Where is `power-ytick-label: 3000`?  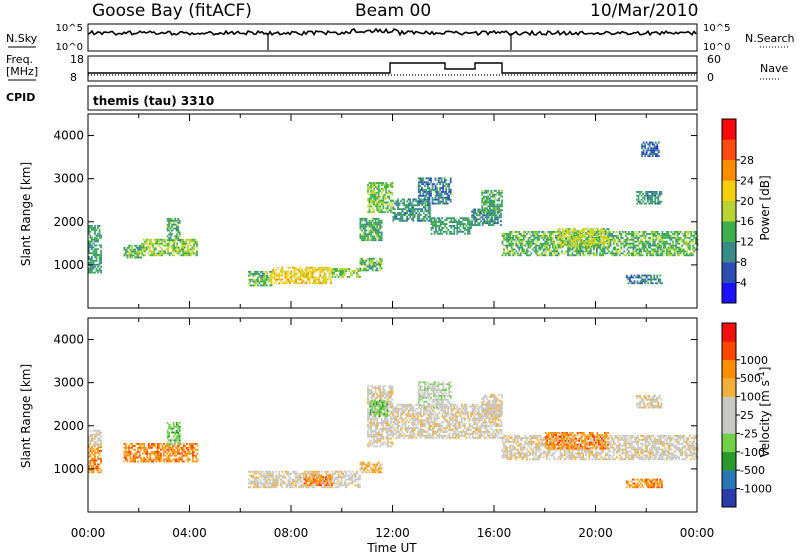 power-ytick-label: 3000 is located at coordinates (68, 179).